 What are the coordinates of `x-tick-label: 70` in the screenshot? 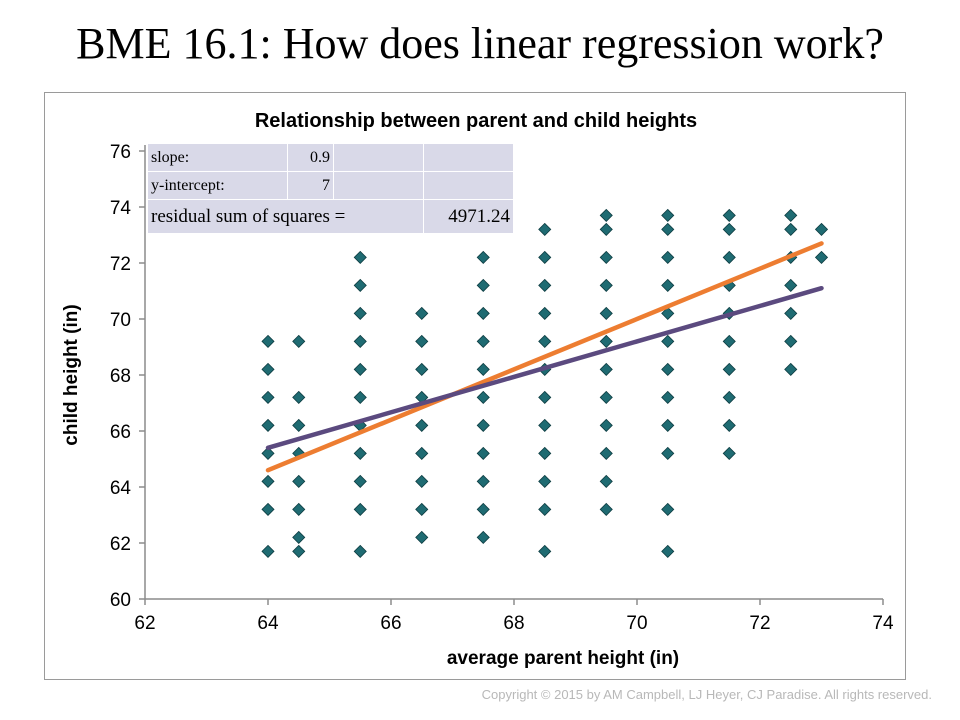 It's located at (636, 623).